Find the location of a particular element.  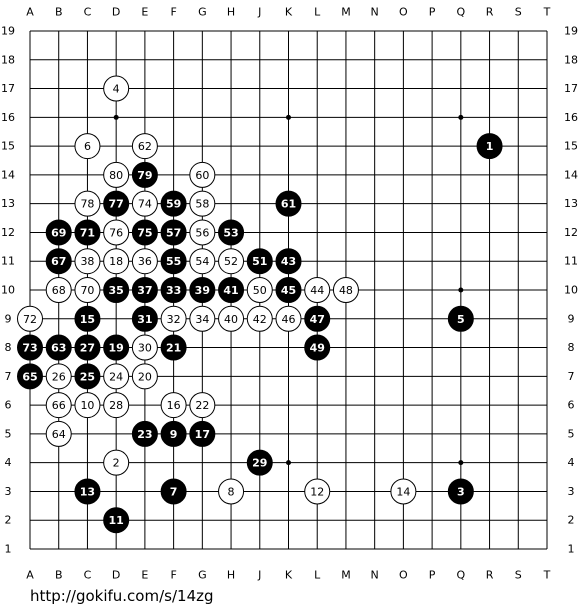

move-number: 10 is located at coordinates (87, 405).